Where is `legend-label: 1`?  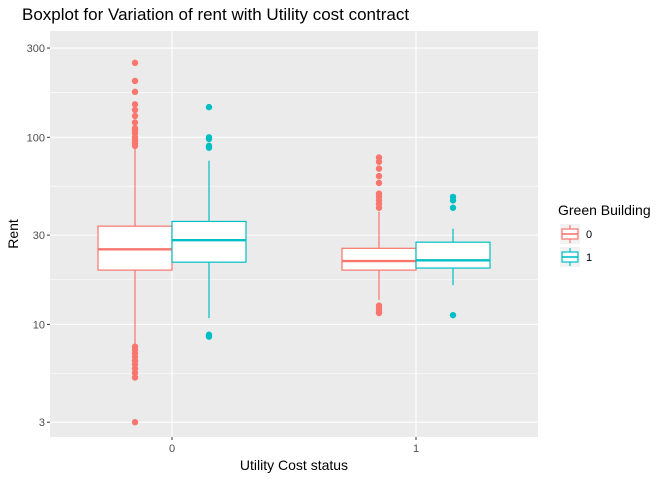
legend-label: 1 is located at coordinates (589, 258).